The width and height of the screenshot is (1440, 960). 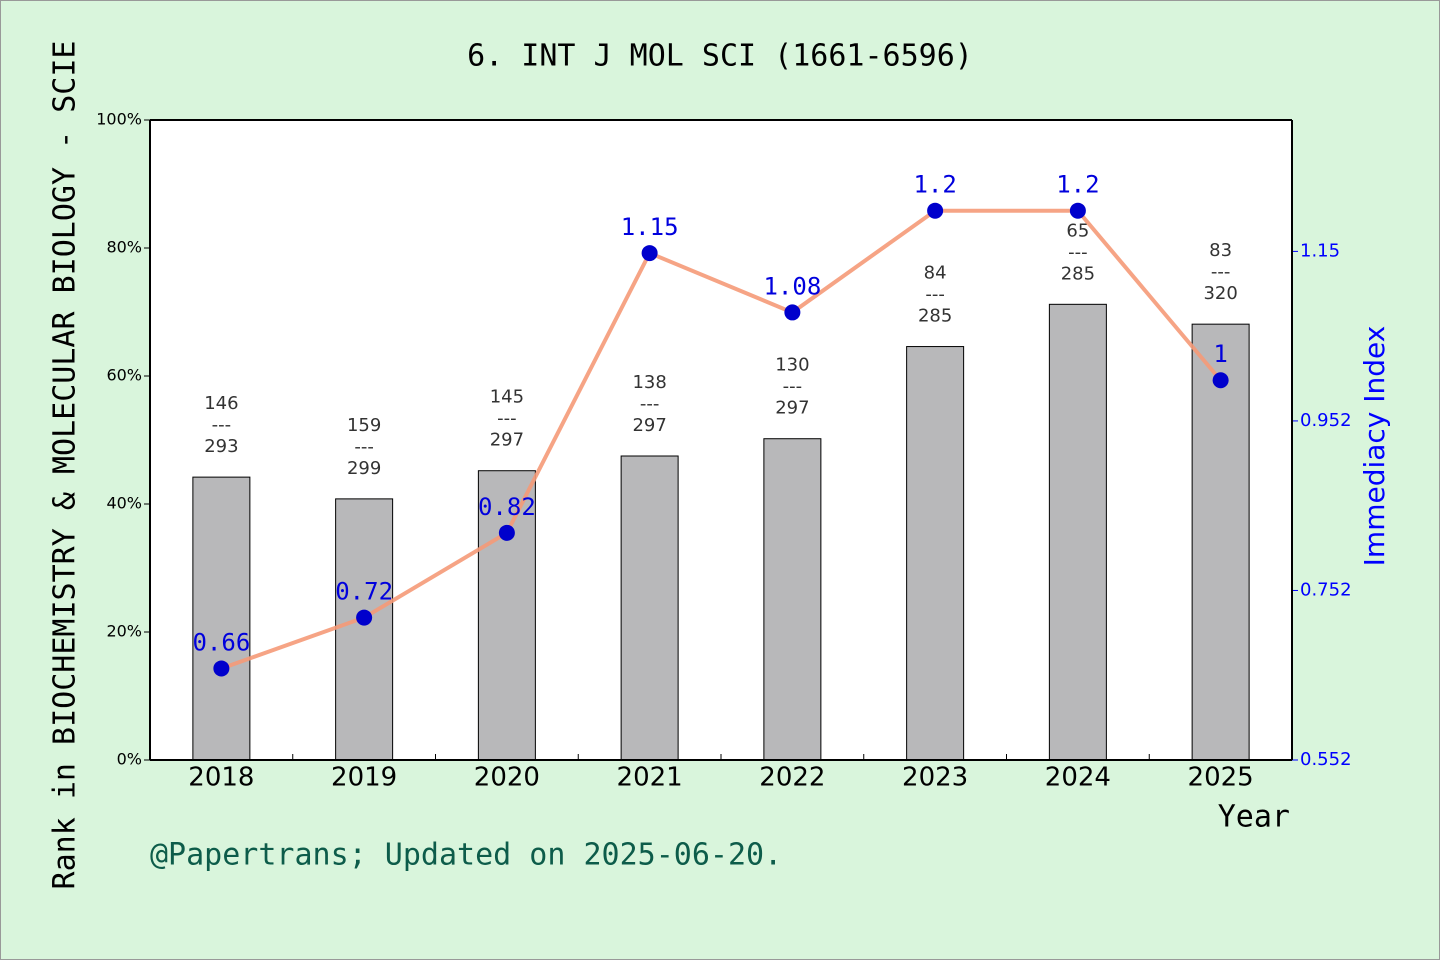 I want to click on x-tick-label: 2018, so click(x=221, y=778).